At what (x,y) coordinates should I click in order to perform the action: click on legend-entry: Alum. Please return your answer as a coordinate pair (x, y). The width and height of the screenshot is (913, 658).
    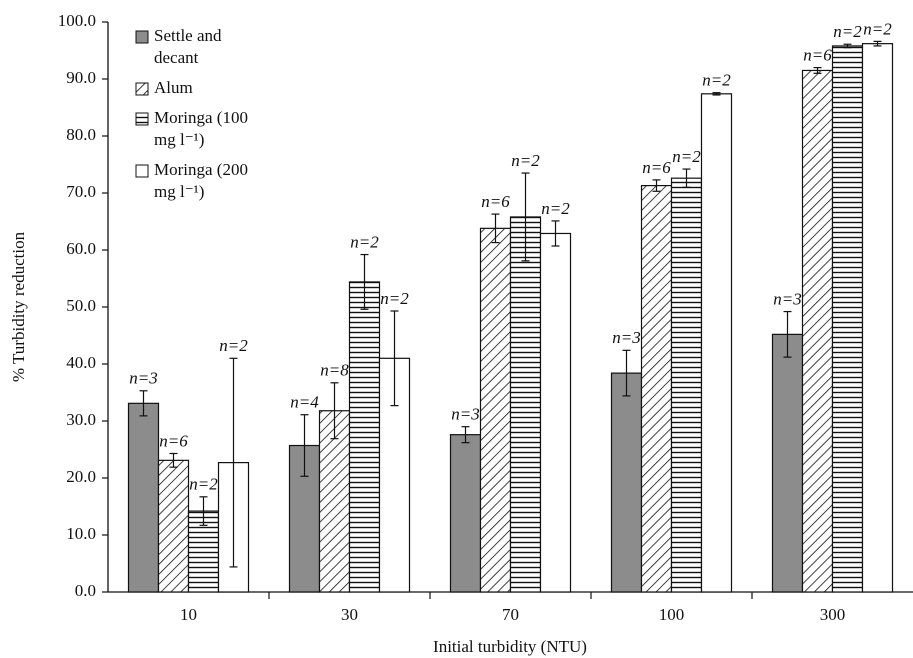
    Looking at the image, I should click on (173, 87).